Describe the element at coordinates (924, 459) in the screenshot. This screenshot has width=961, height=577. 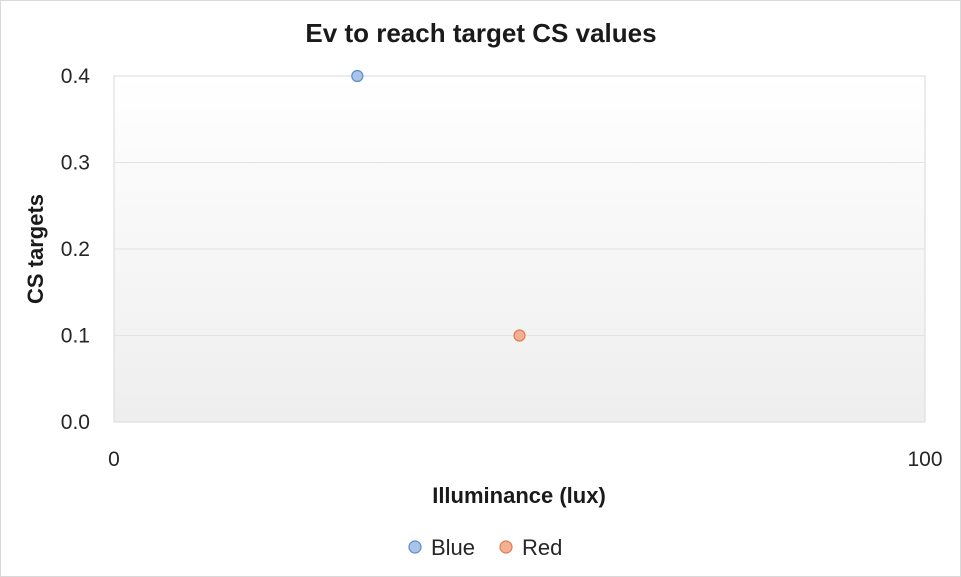
I see `x-tick-label: 100` at that location.